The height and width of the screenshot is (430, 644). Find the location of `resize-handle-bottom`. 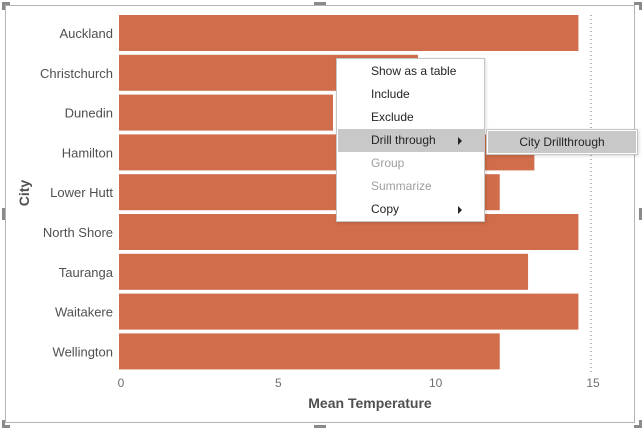

resize-handle-bottom is located at coordinates (320, 426).